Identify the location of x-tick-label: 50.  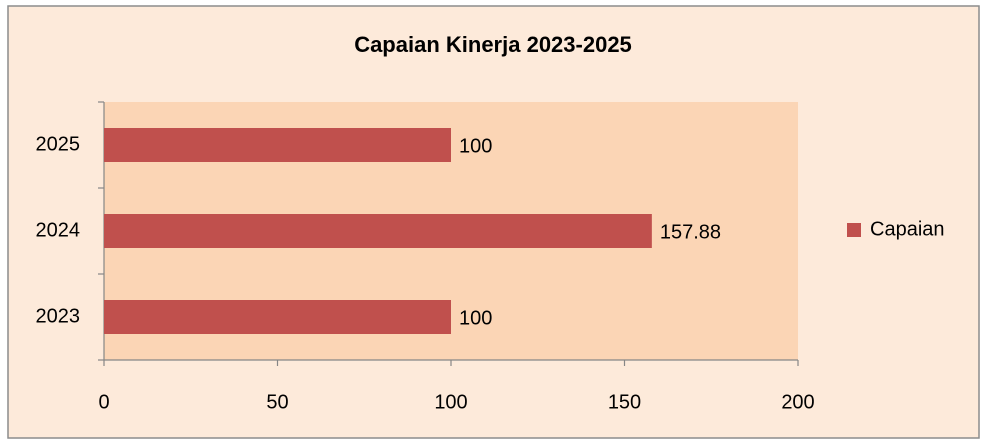
(277, 402).